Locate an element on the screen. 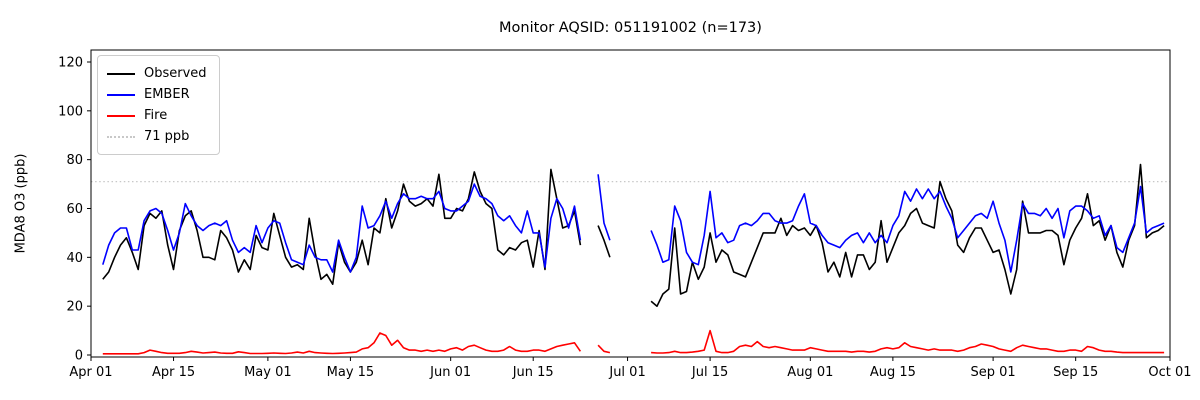  x-tick-label: Aug 15 is located at coordinates (893, 372).